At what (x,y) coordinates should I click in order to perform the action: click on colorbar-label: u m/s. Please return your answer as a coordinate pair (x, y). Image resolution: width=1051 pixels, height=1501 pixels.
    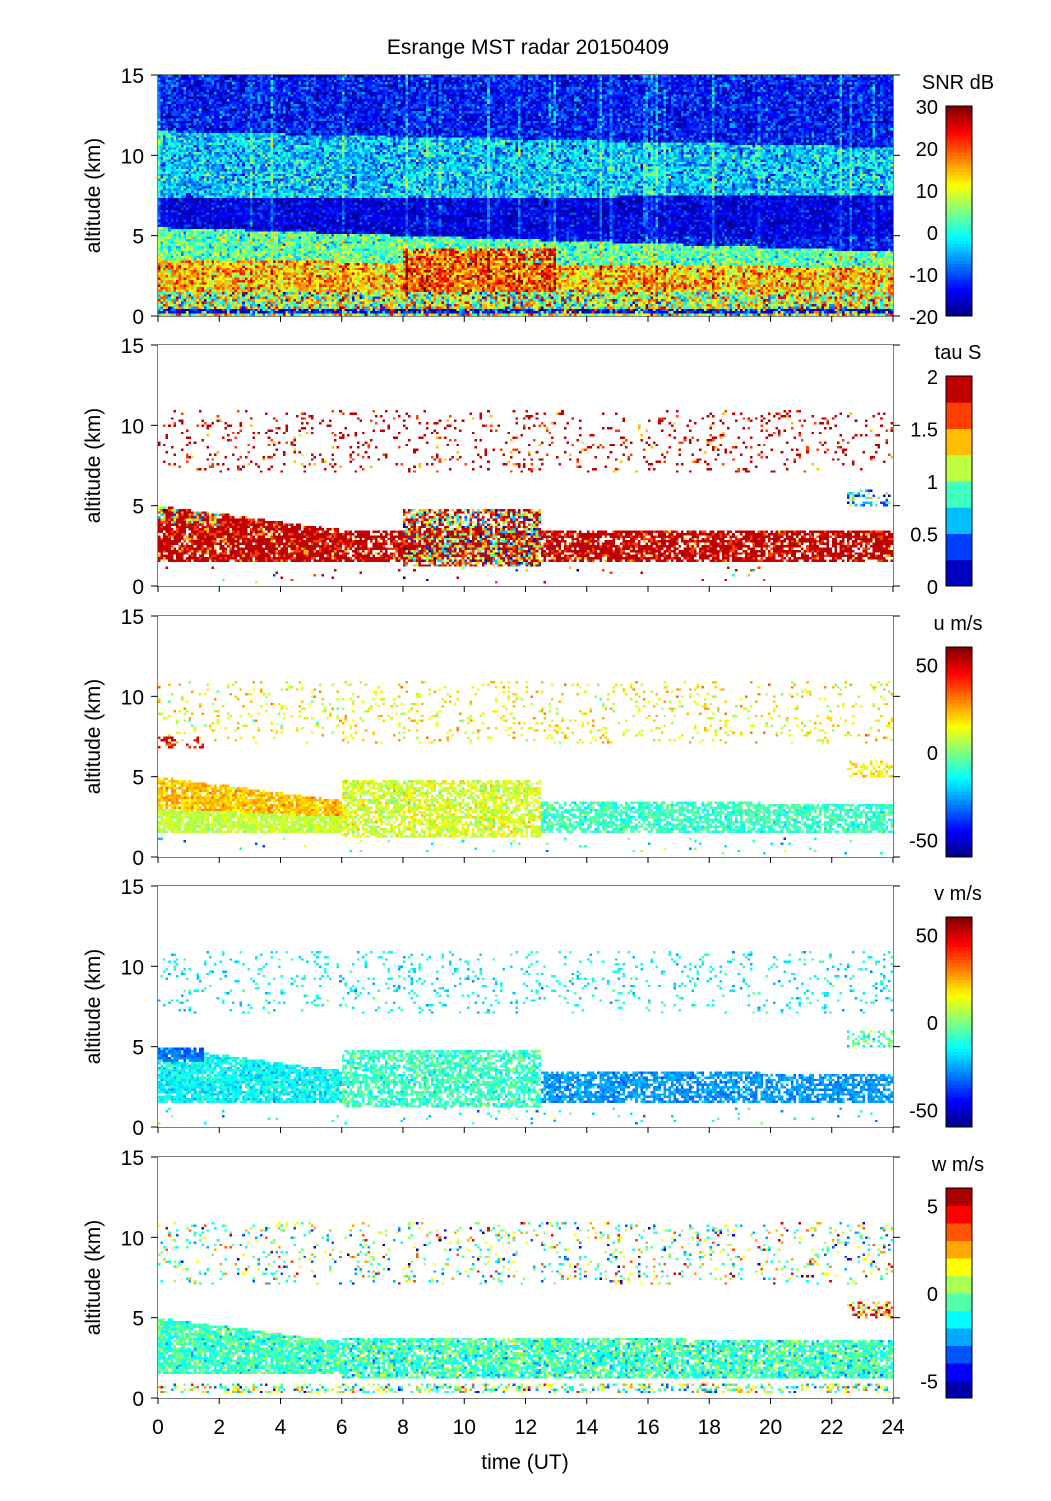
    Looking at the image, I should click on (958, 624).